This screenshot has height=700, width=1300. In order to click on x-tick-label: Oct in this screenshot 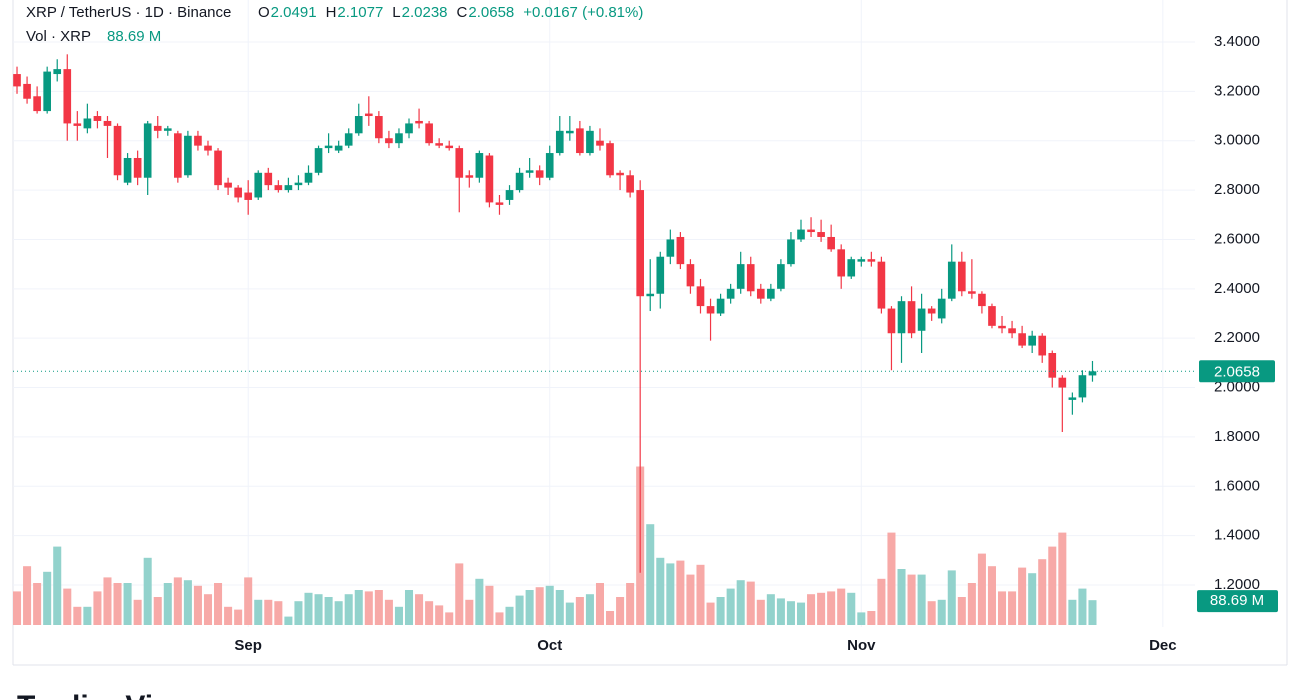, I will do `click(549, 645)`.